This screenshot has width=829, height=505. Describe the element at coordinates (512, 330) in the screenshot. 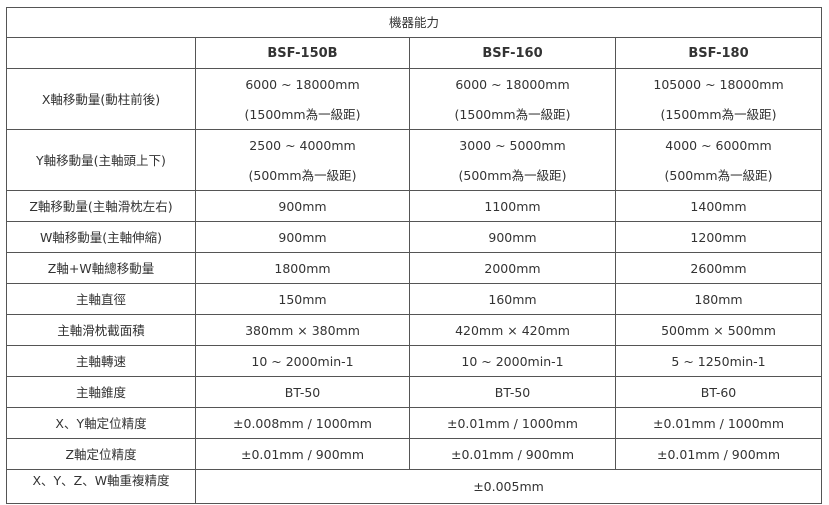

I see `value-cell: 420mm × 420mm` at that location.